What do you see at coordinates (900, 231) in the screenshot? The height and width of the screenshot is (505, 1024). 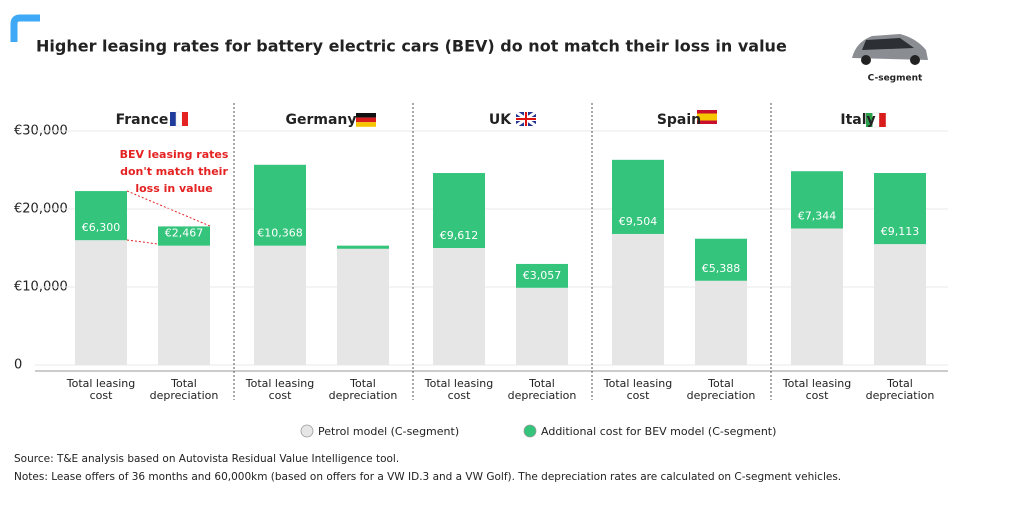 I see `value-label: €9,113` at bounding box center [900, 231].